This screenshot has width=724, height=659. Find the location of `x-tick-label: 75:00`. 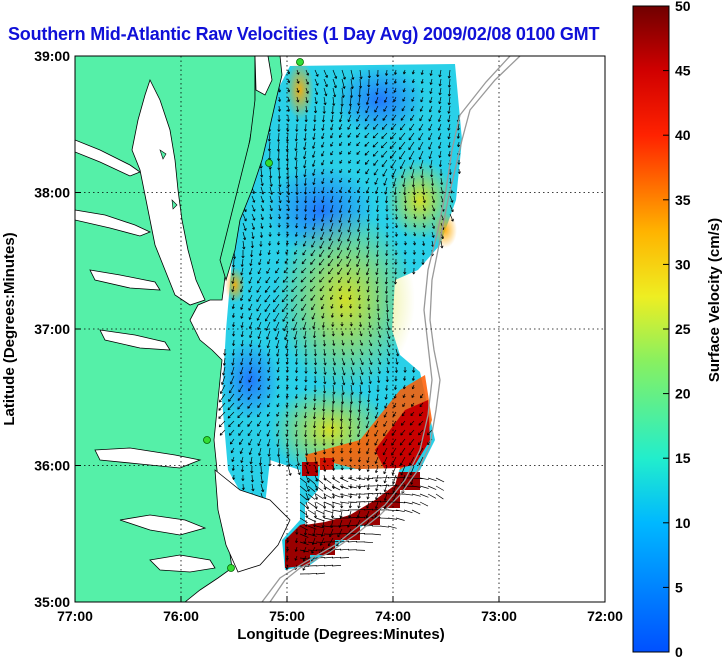

x-tick-label: 75:00 is located at coordinates (287, 616).